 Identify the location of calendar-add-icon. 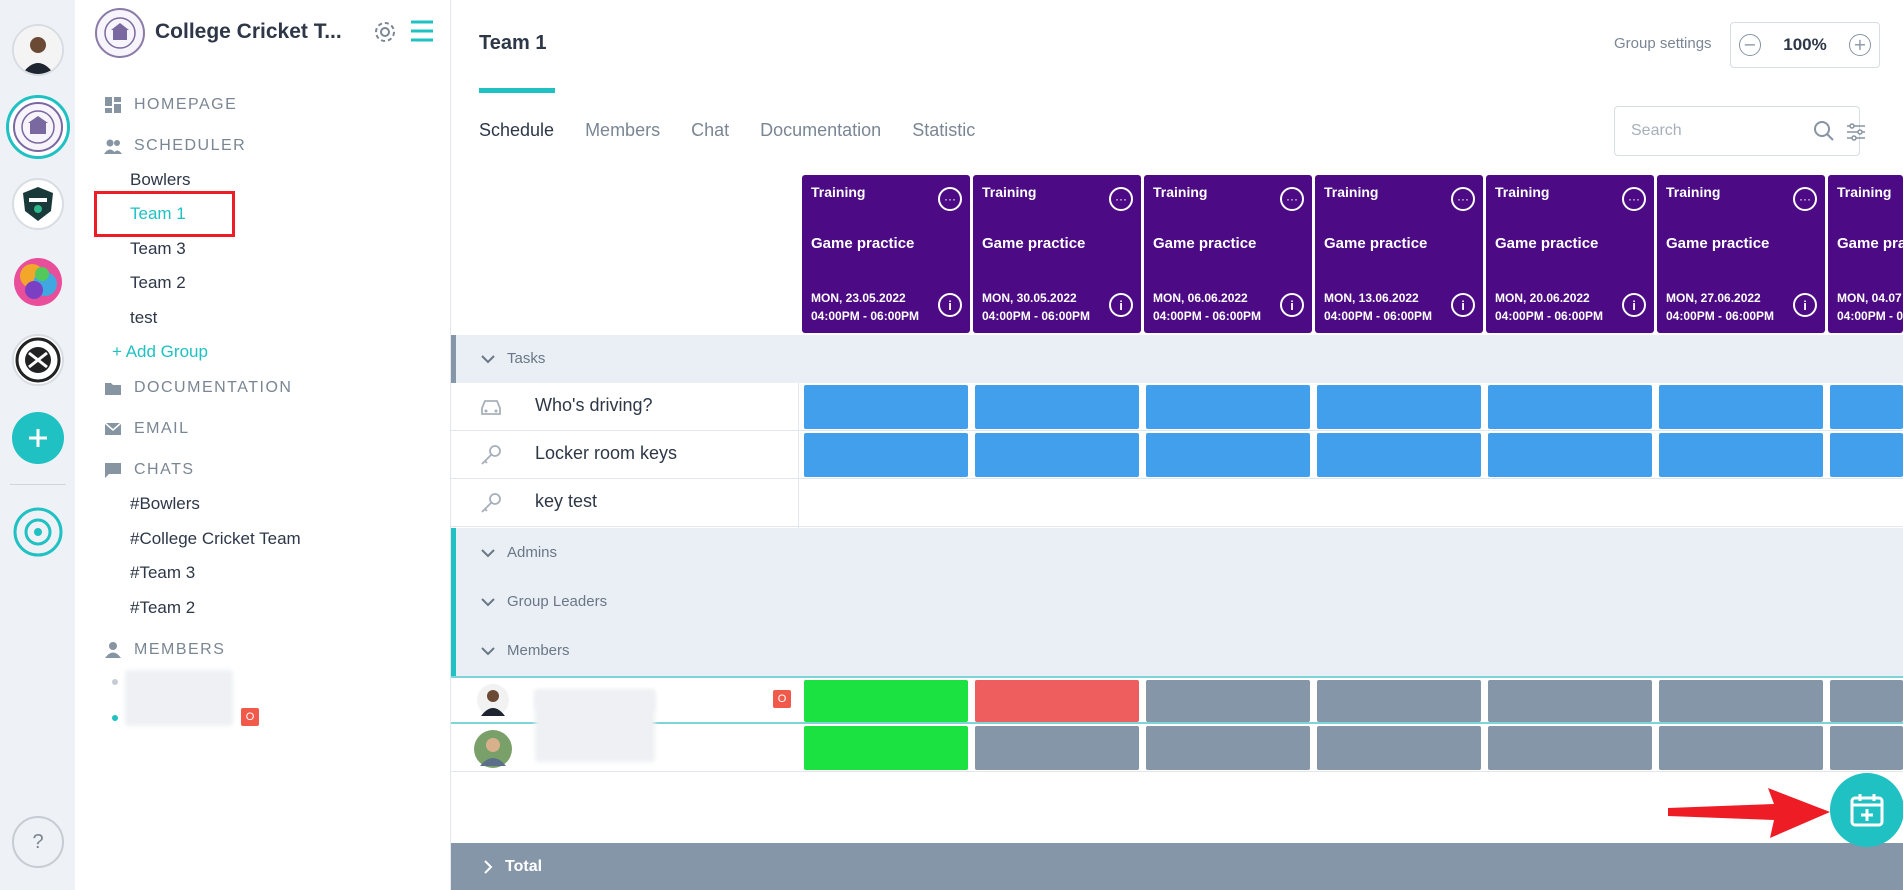
(1867, 810).